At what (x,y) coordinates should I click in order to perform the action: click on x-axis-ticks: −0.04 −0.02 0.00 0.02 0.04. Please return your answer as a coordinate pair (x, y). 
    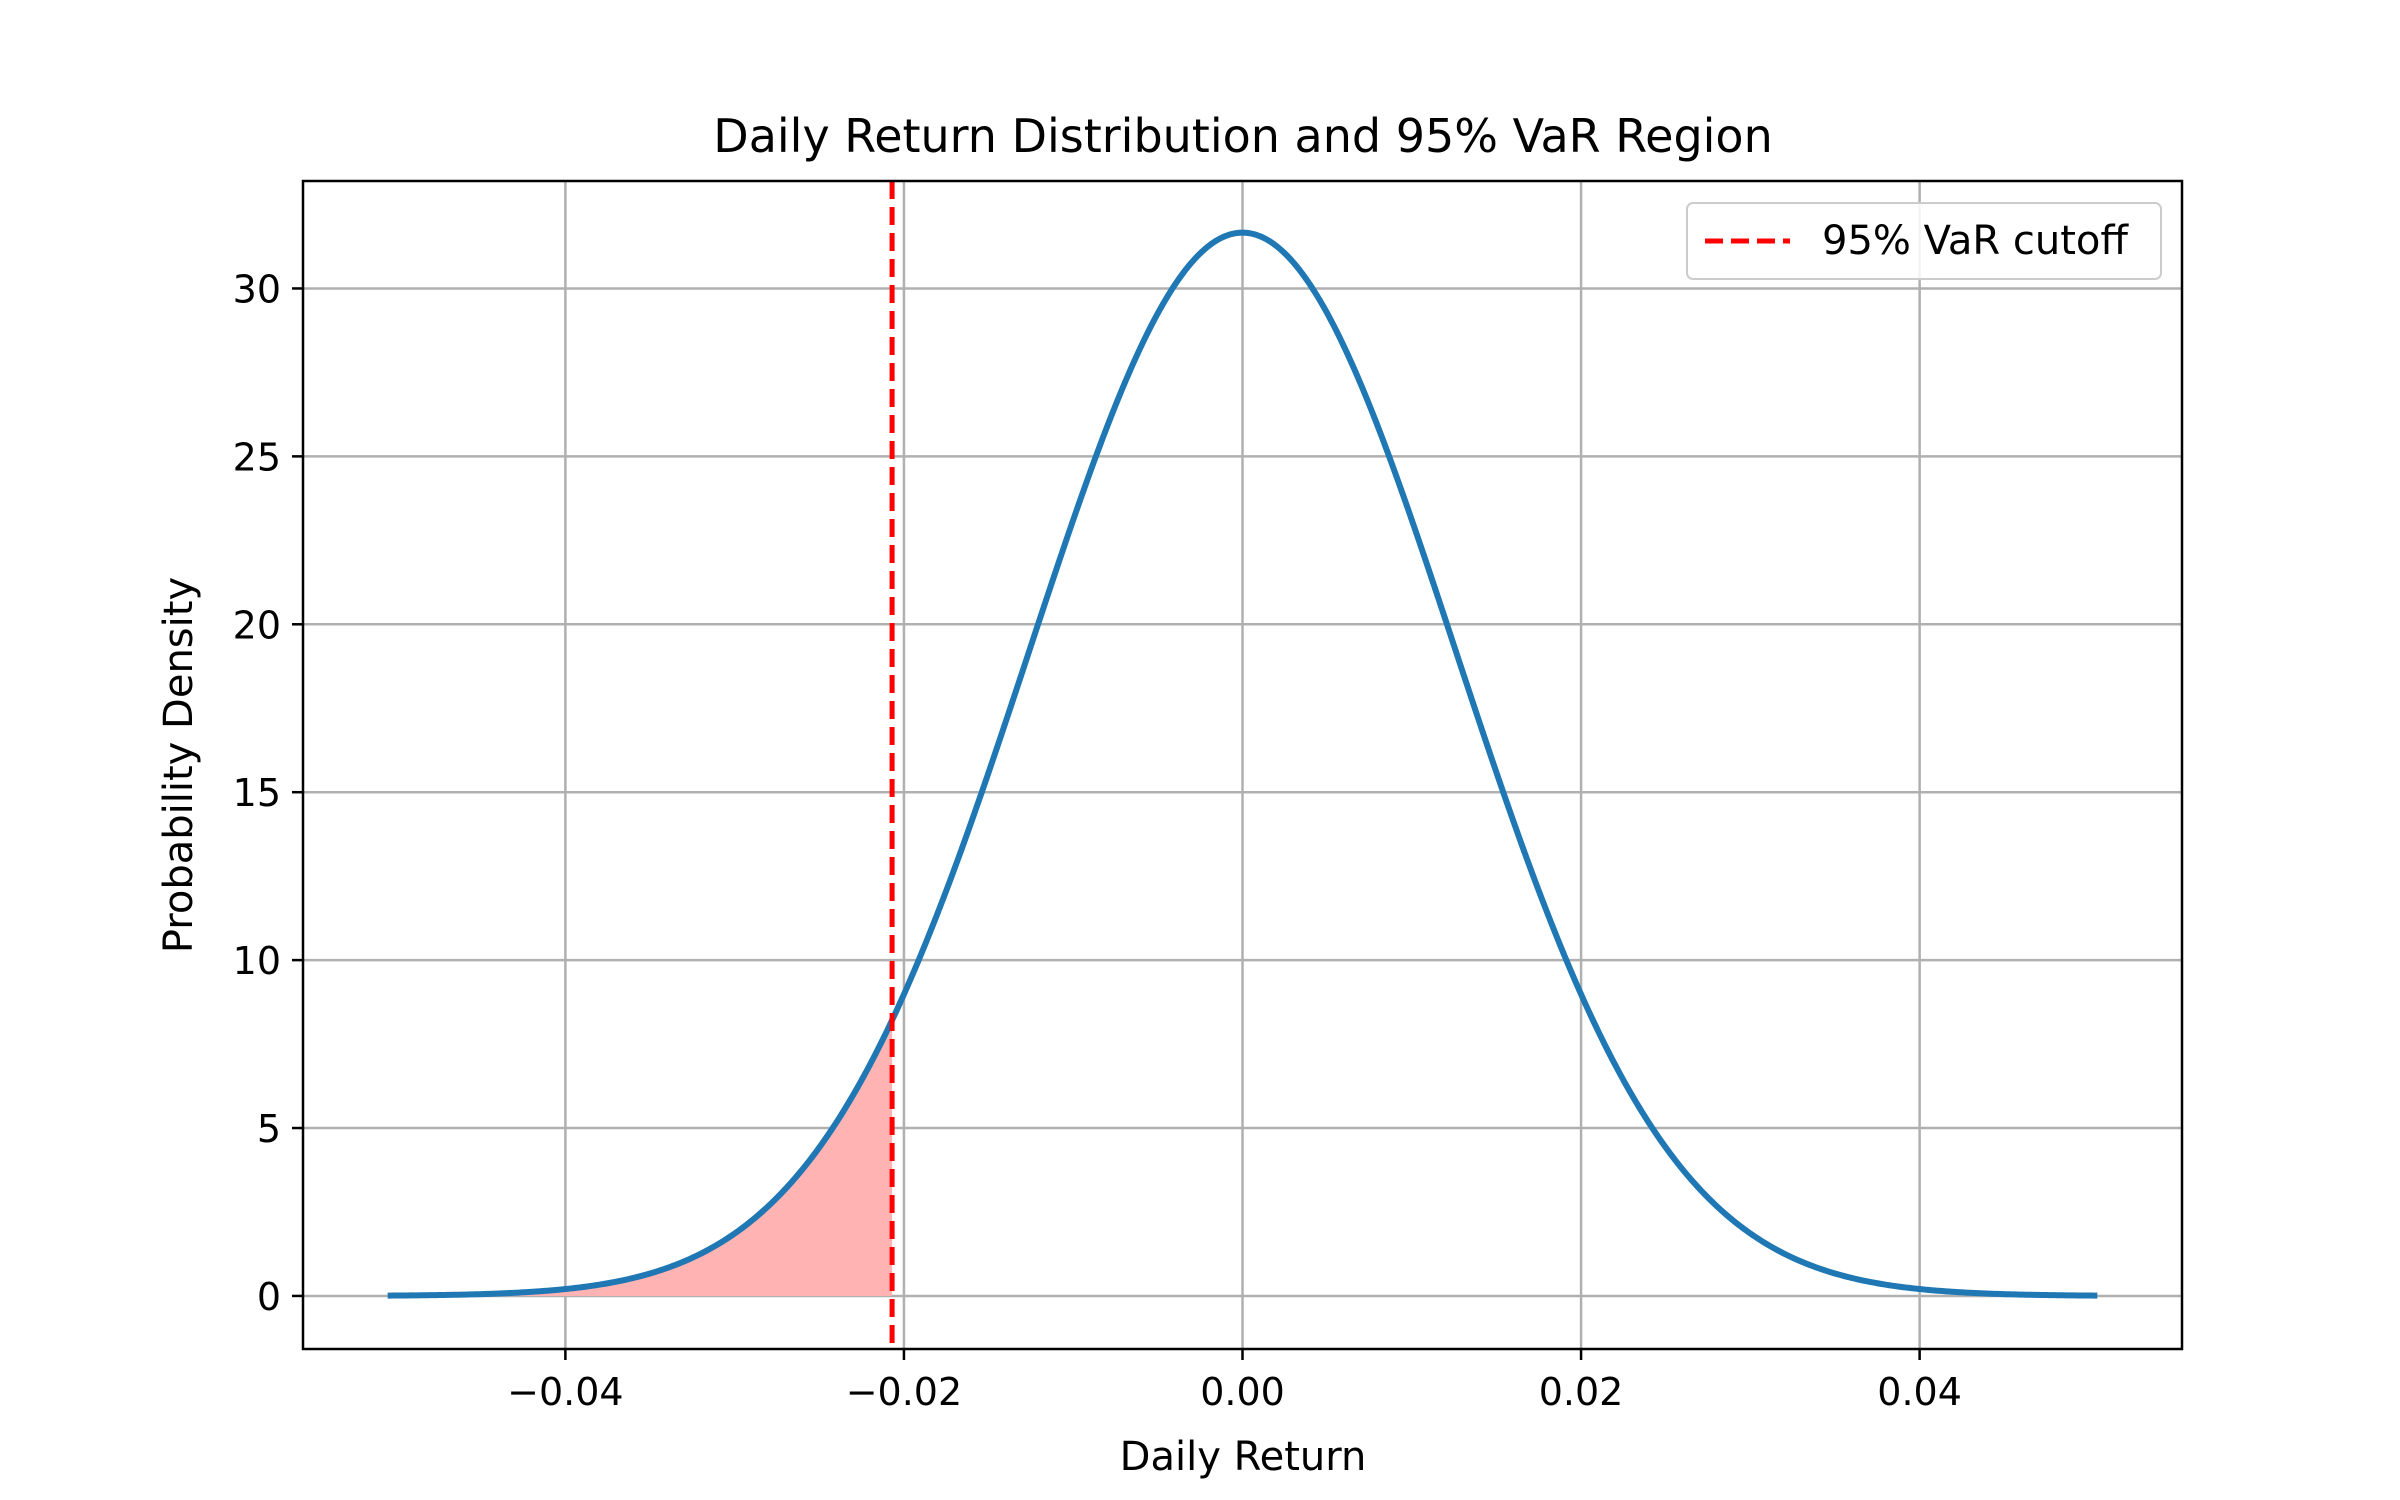
    Looking at the image, I should click on (1234, 1381).